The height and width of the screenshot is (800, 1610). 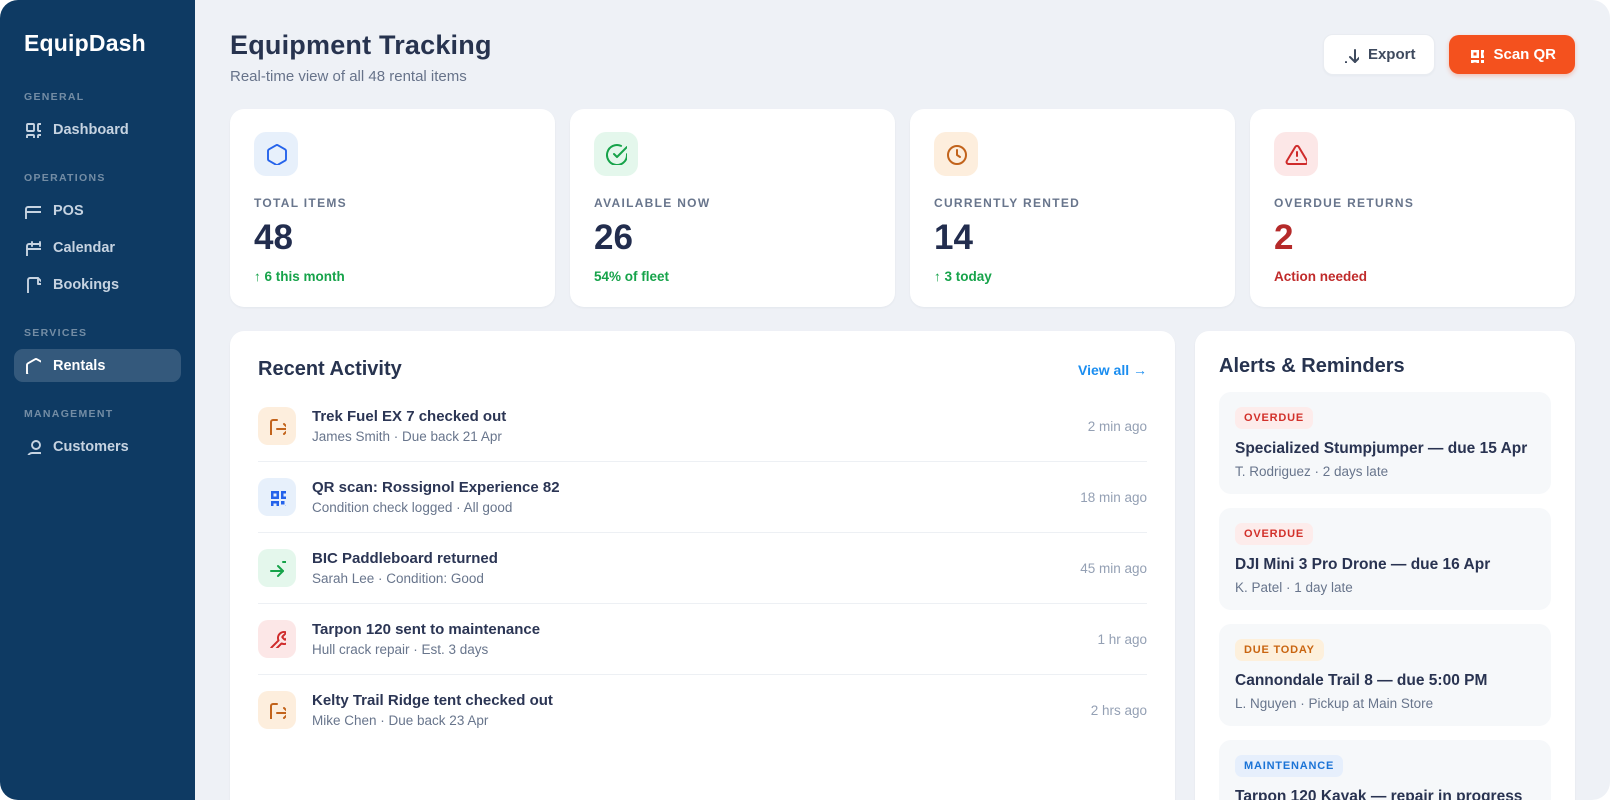 I want to click on scan-qr-button: Scan QR, so click(x=1512, y=54).